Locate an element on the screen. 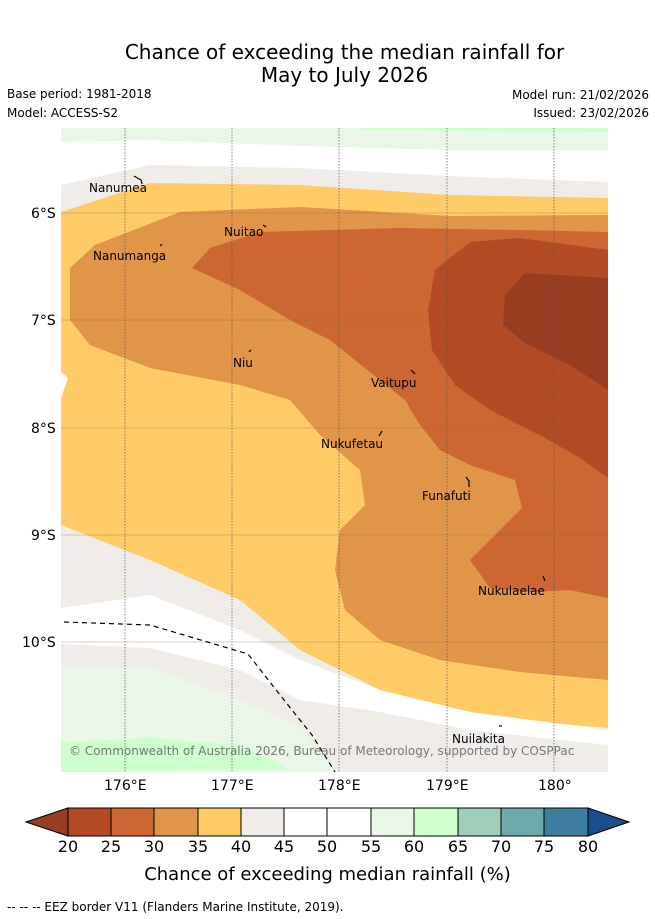 The height and width of the screenshot is (919, 655). island-mark-nanumanga is located at coordinates (161, 245).